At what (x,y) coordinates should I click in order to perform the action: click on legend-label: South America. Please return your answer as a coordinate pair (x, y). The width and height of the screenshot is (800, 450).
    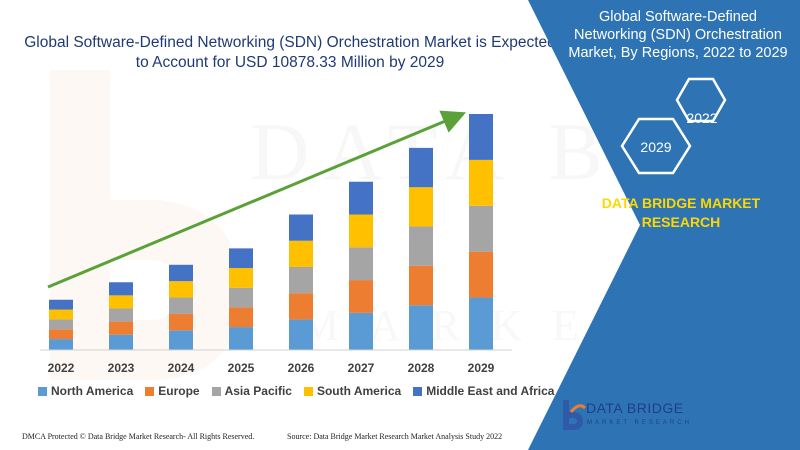
    Looking at the image, I should click on (359, 391).